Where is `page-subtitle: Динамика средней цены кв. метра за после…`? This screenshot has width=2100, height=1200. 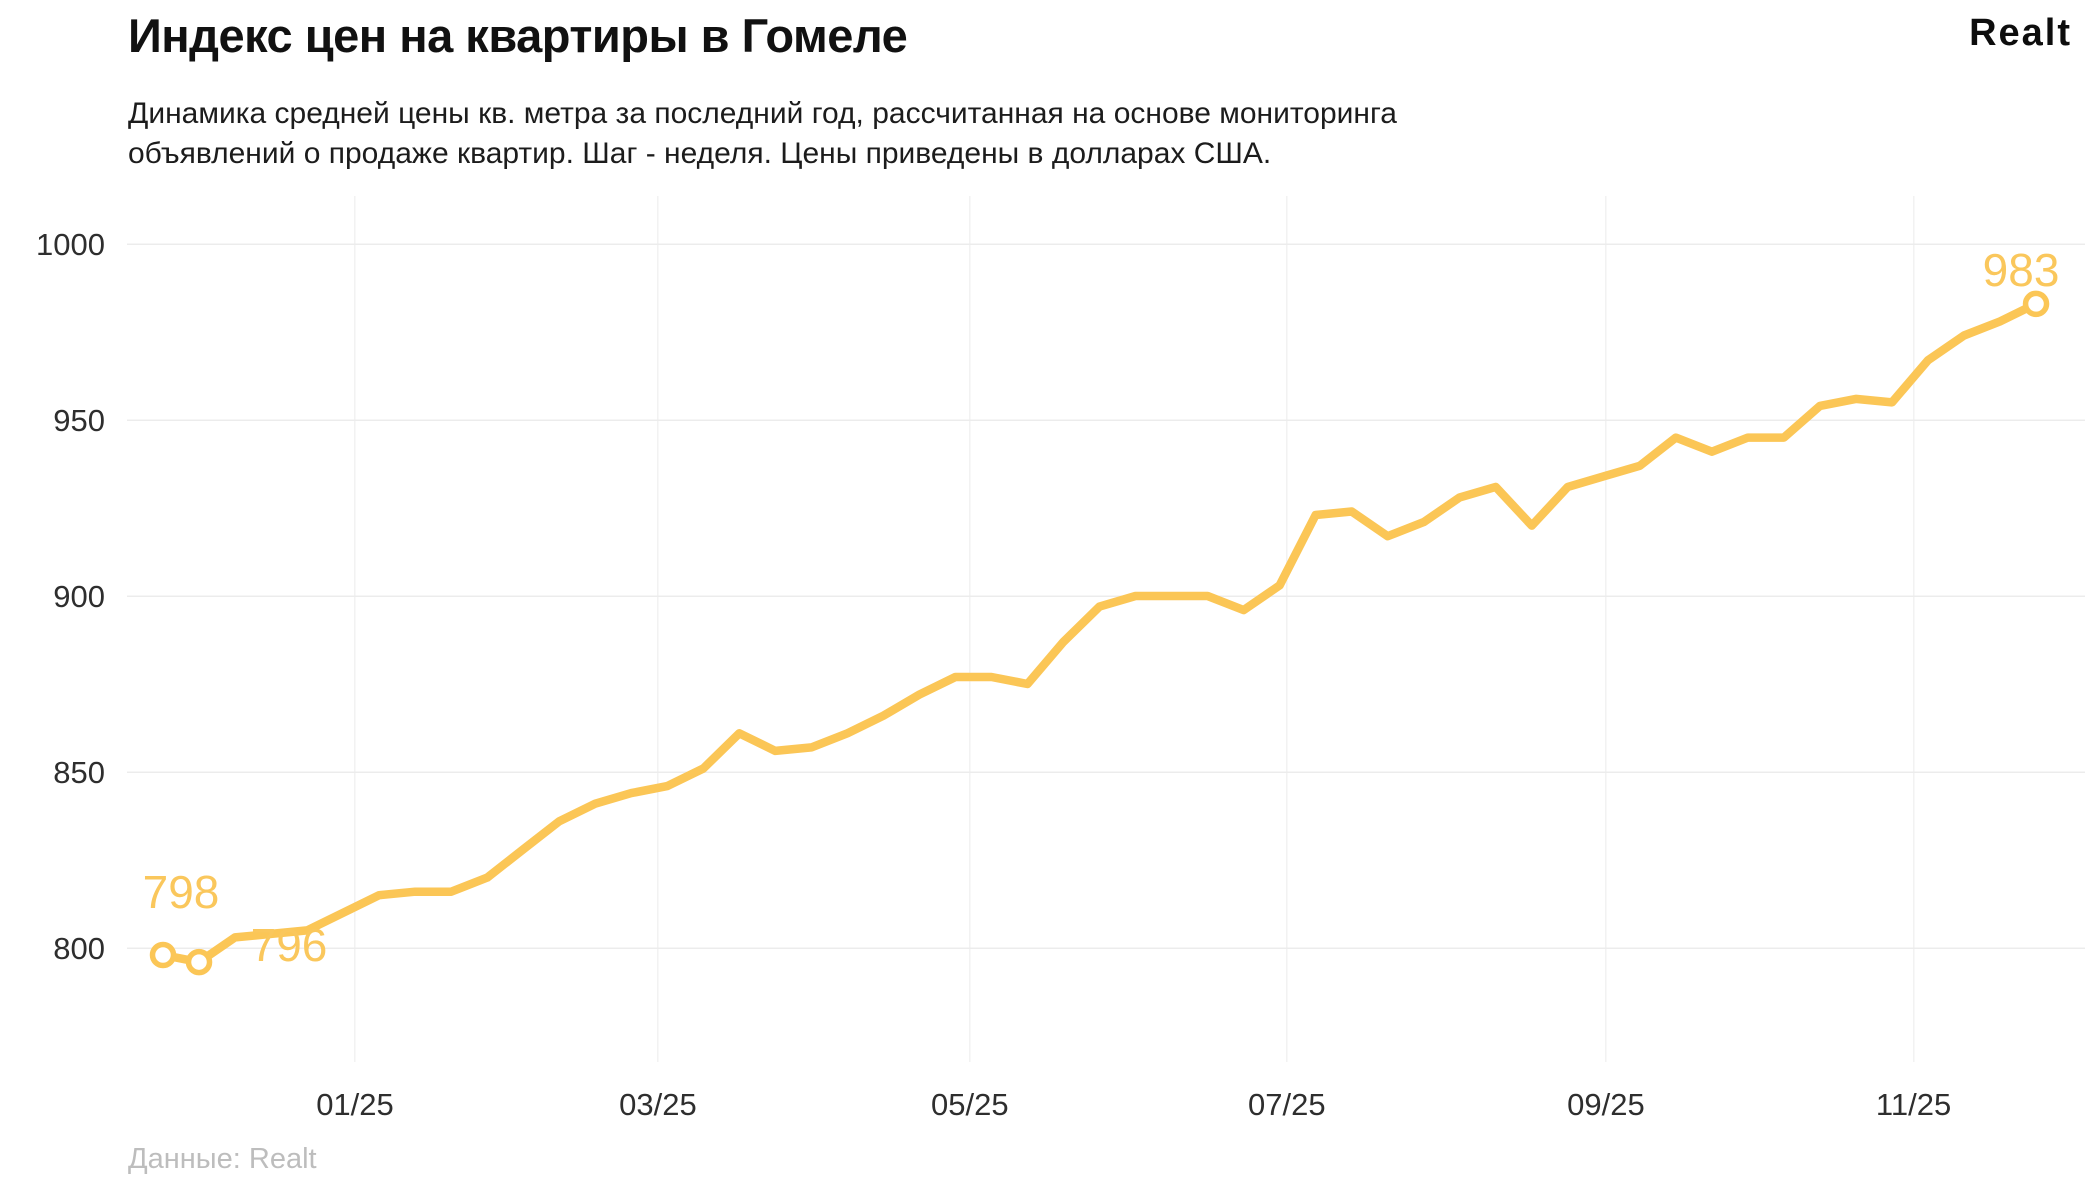
page-subtitle: Динамика средней цены кв. метра за после… is located at coordinates (762, 134).